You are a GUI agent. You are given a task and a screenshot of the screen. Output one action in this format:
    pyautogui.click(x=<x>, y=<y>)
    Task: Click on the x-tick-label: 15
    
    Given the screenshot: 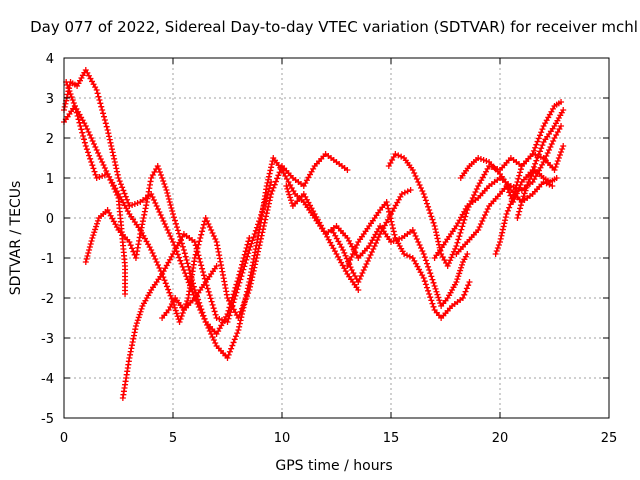 What is the action you would take?
    pyautogui.click(x=391, y=438)
    